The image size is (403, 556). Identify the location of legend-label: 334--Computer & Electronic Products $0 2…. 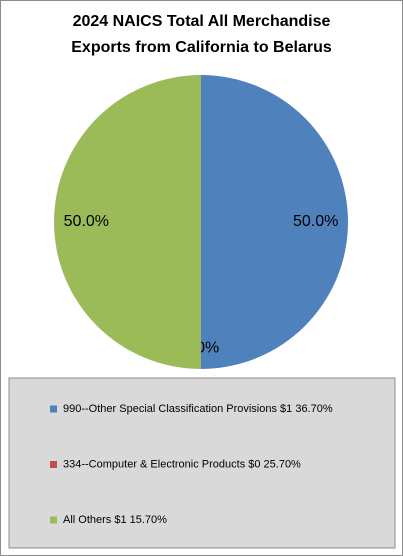
(182, 464).